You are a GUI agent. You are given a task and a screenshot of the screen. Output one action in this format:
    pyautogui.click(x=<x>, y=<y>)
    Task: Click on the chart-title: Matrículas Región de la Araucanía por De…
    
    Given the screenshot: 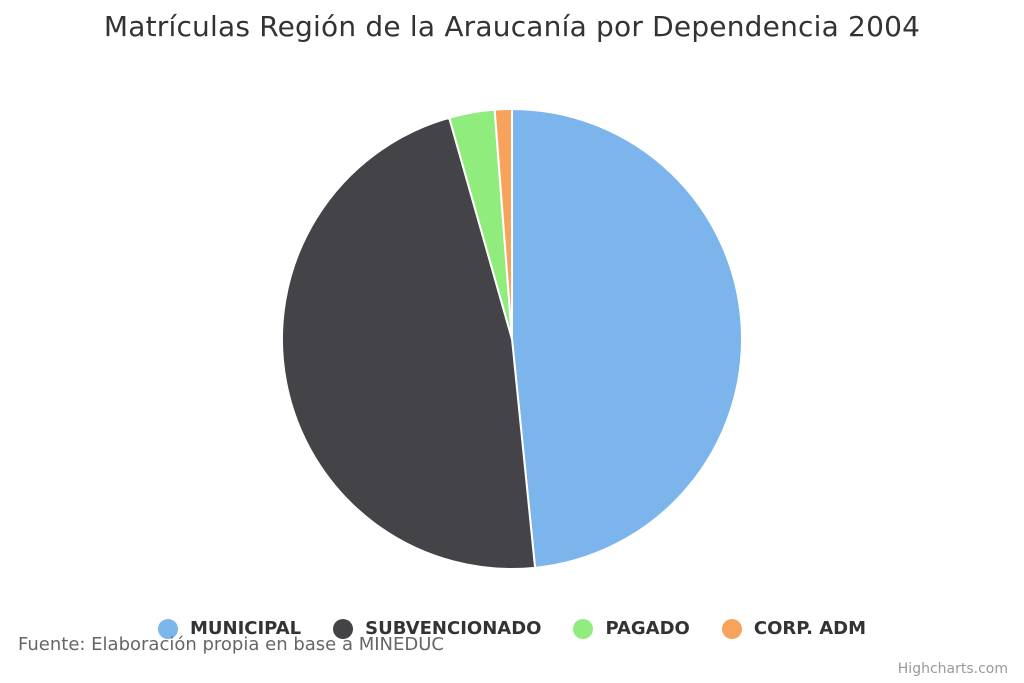 What is the action you would take?
    pyautogui.click(x=512, y=26)
    